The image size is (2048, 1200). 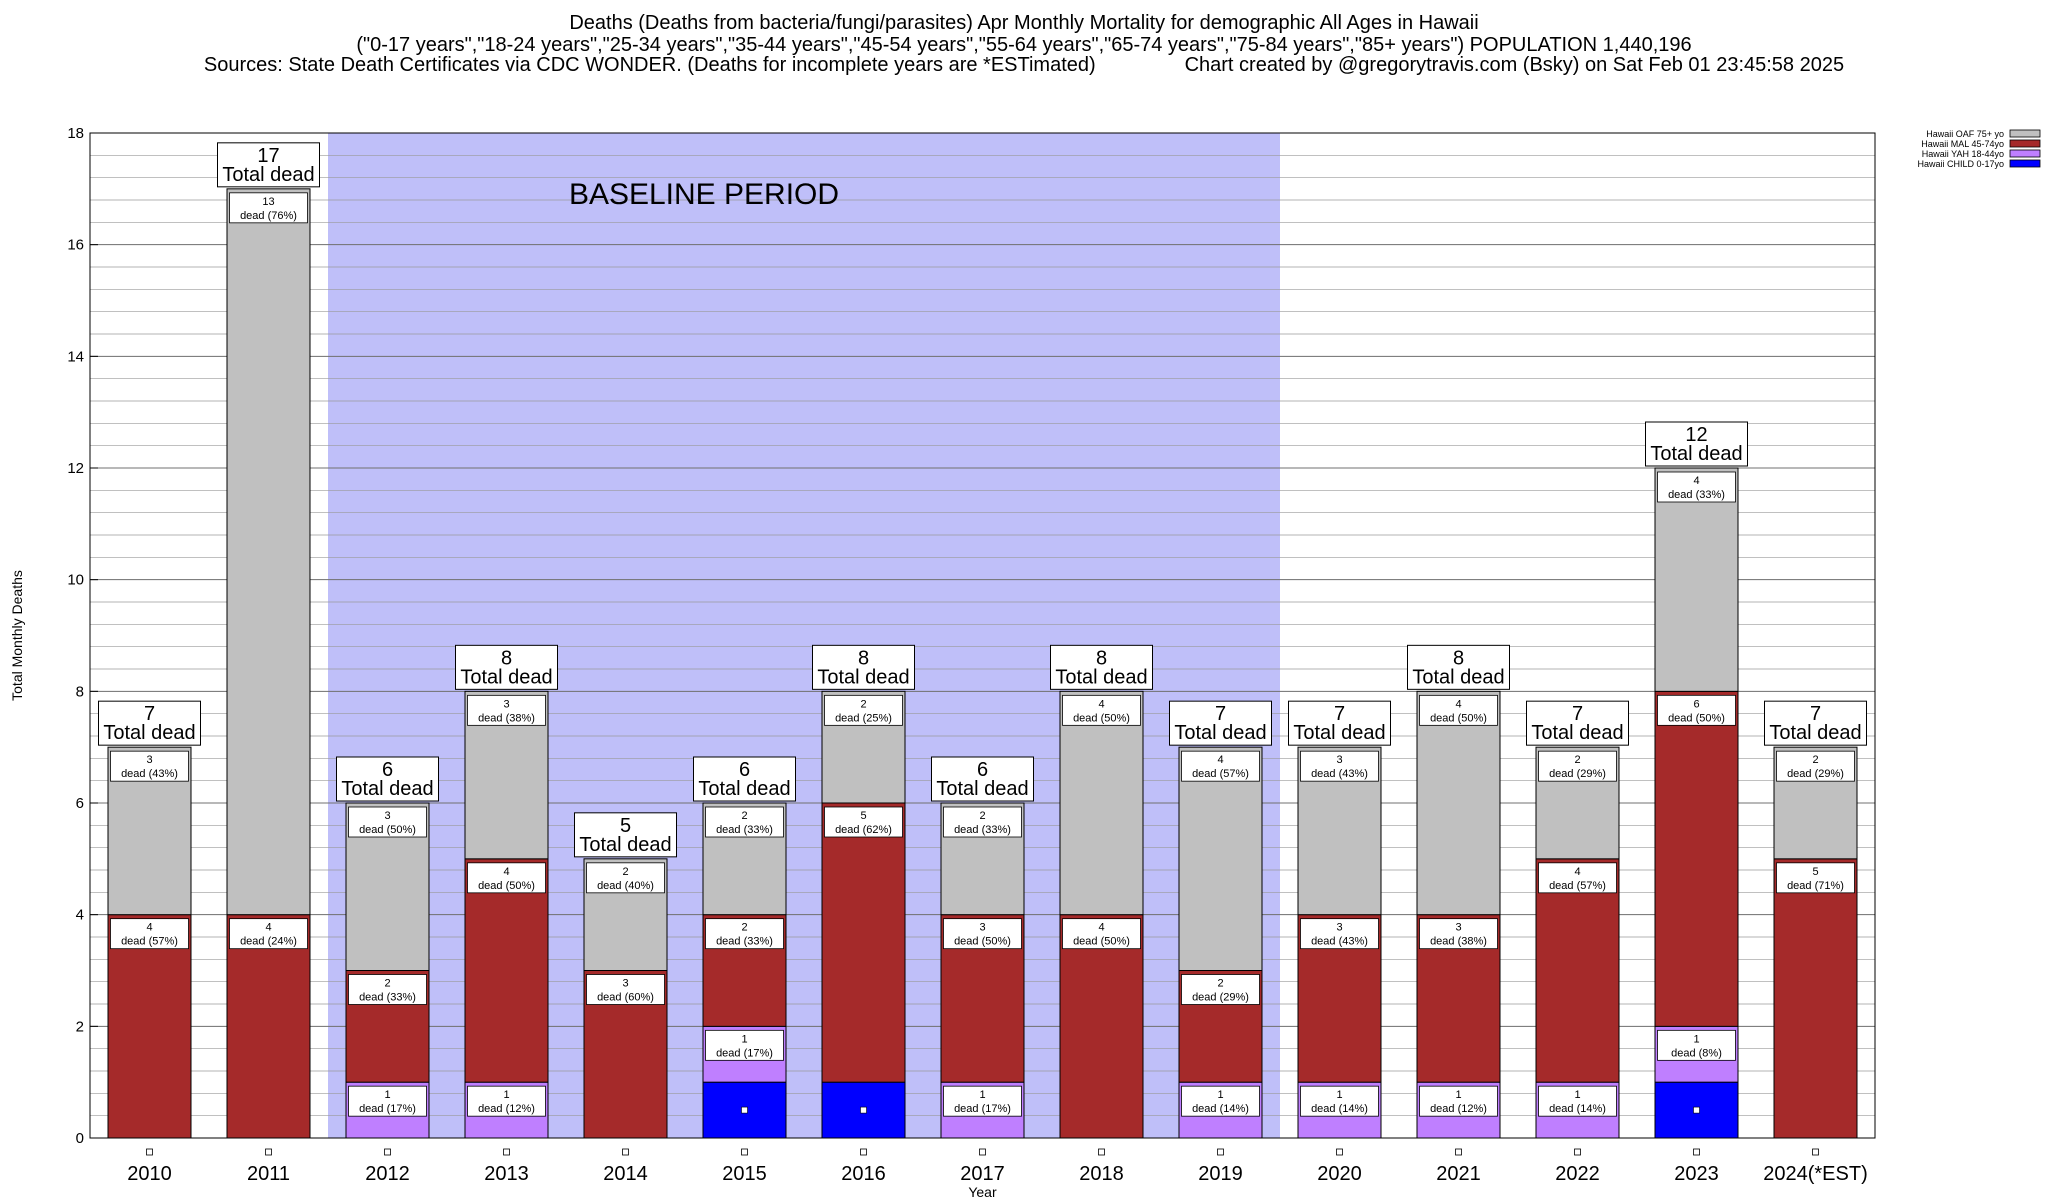 I want to click on legend-label: Hawaii MAL 45-74yo, so click(x=1962, y=144).